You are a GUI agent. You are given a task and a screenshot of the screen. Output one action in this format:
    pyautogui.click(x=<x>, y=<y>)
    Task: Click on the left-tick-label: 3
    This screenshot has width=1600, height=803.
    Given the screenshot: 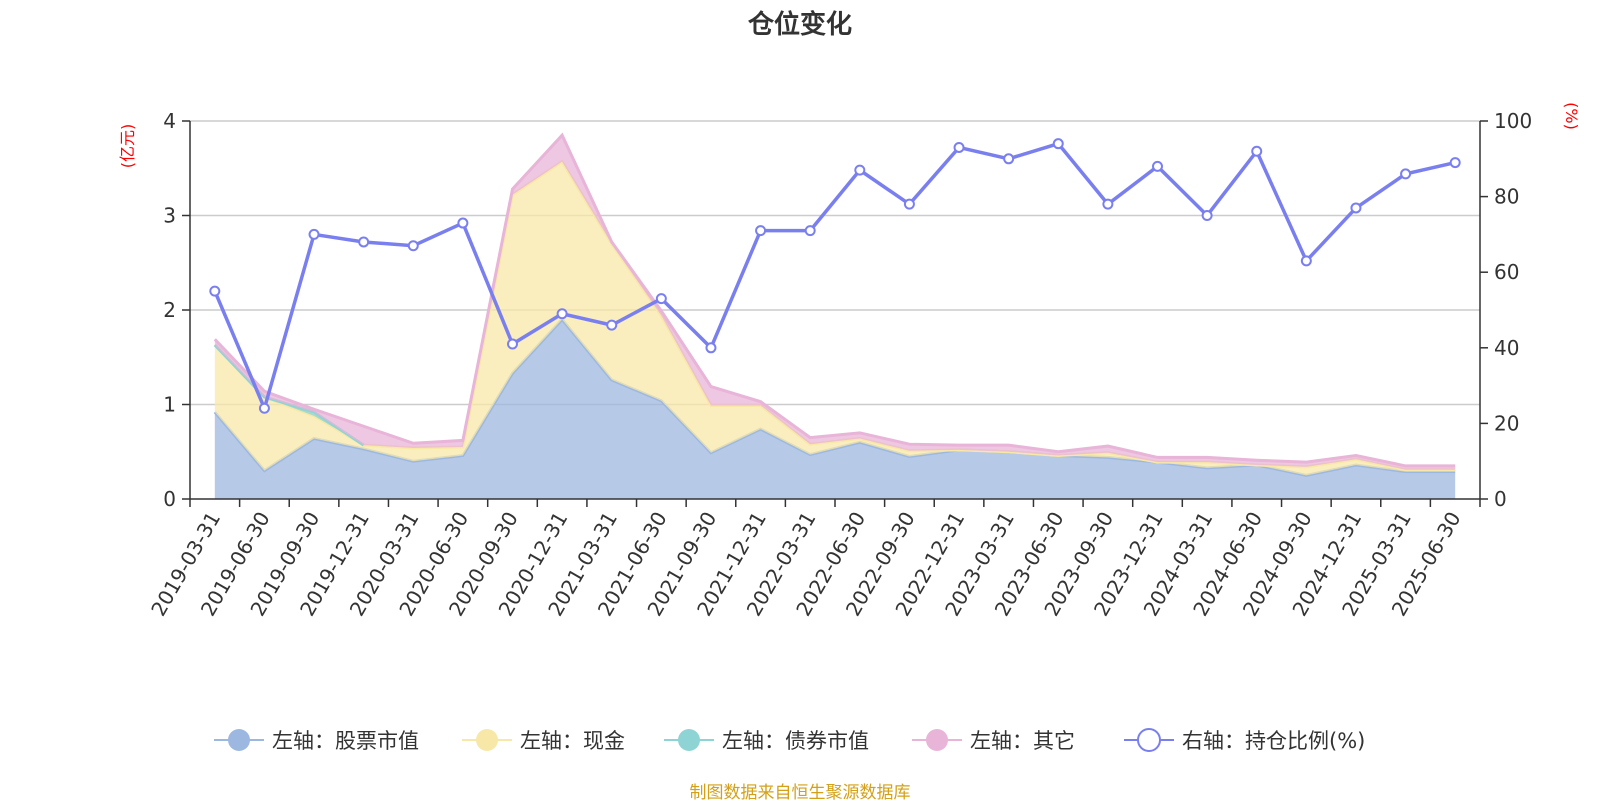 What is the action you would take?
    pyautogui.click(x=169, y=216)
    